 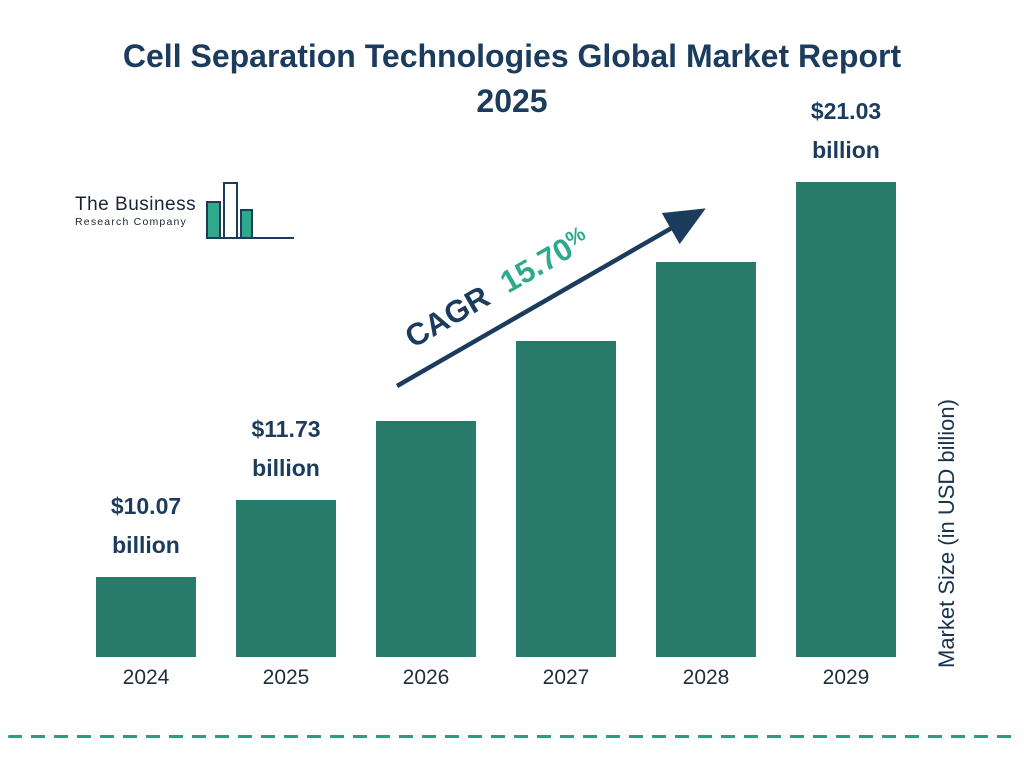 What do you see at coordinates (286, 677) in the screenshot?
I see `x-axis-label-2025: 2025` at bounding box center [286, 677].